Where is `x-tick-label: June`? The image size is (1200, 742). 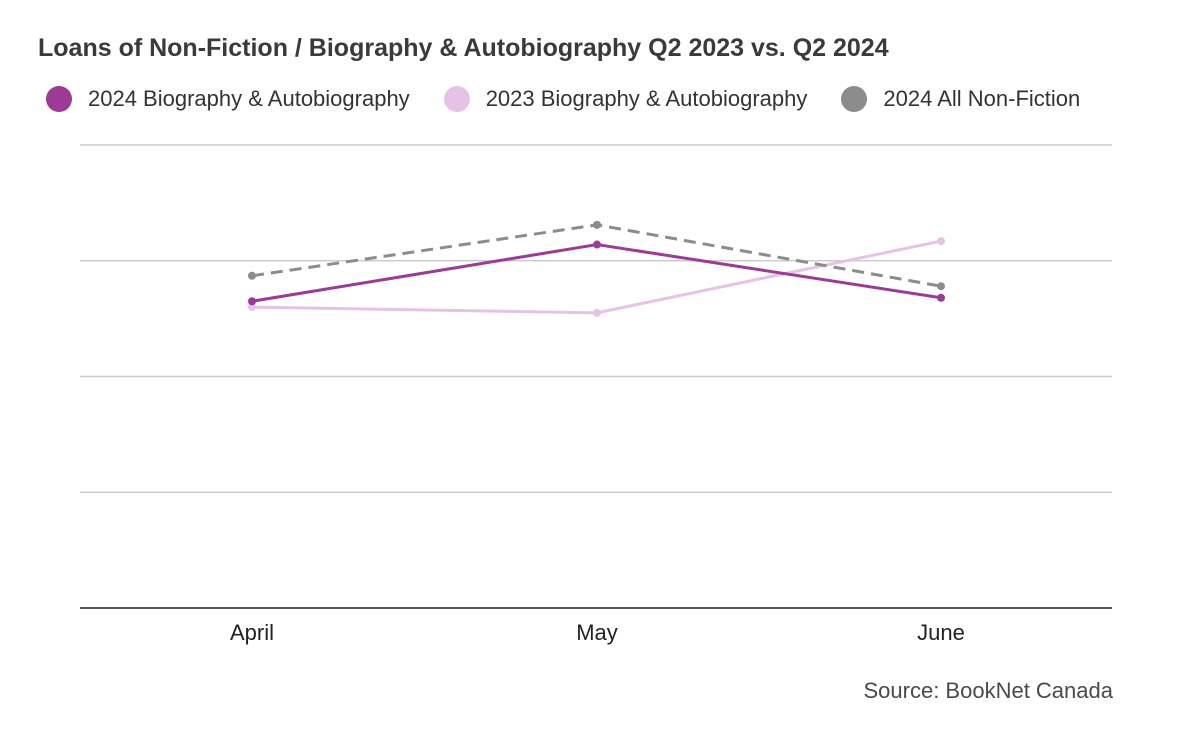
x-tick-label: June is located at coordinates (941, 632).